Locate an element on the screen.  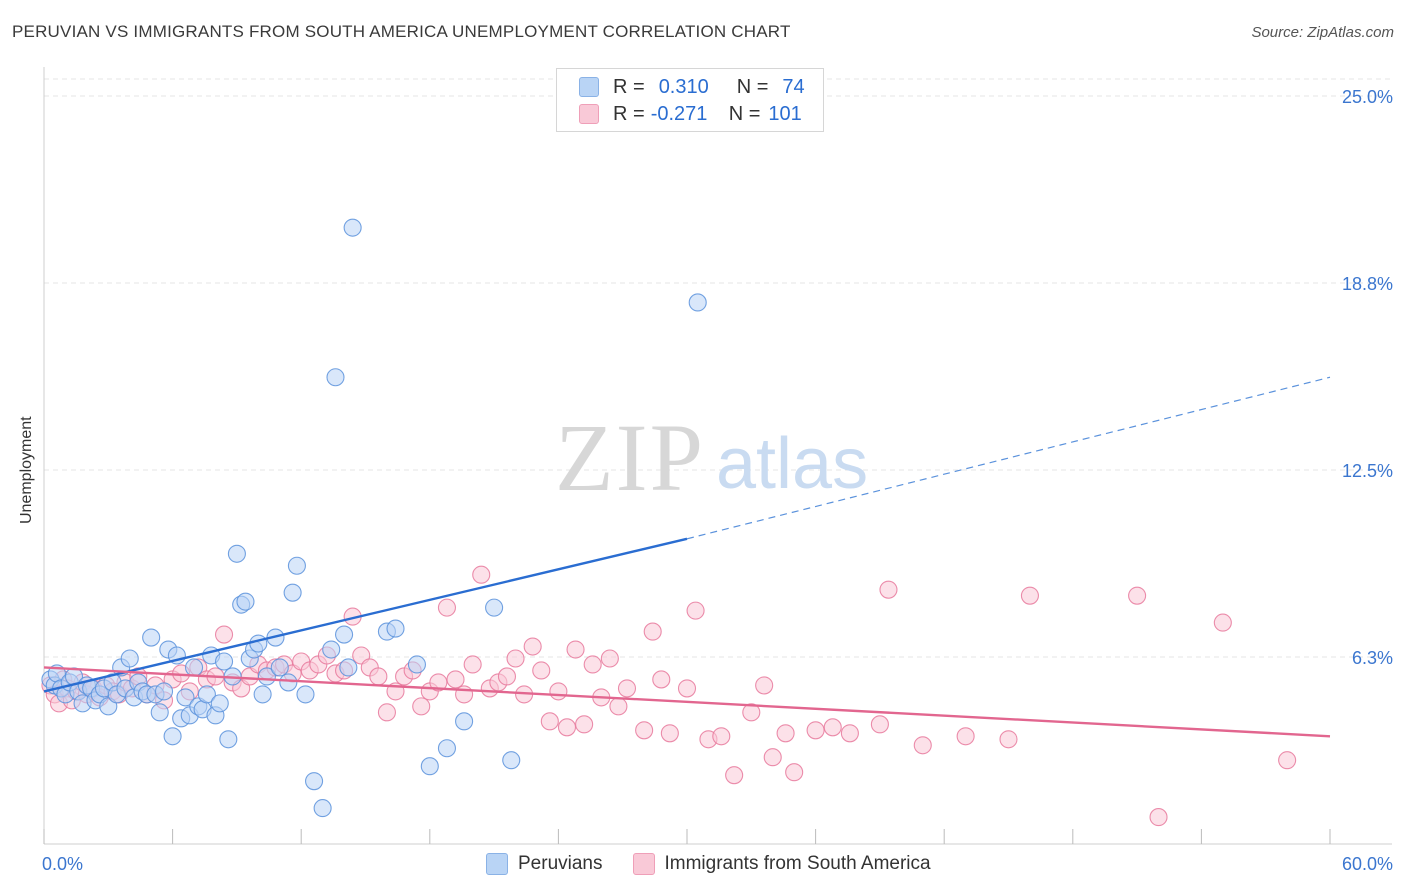
y-axis-label: Unemployment is located at coordinates (26, 470).